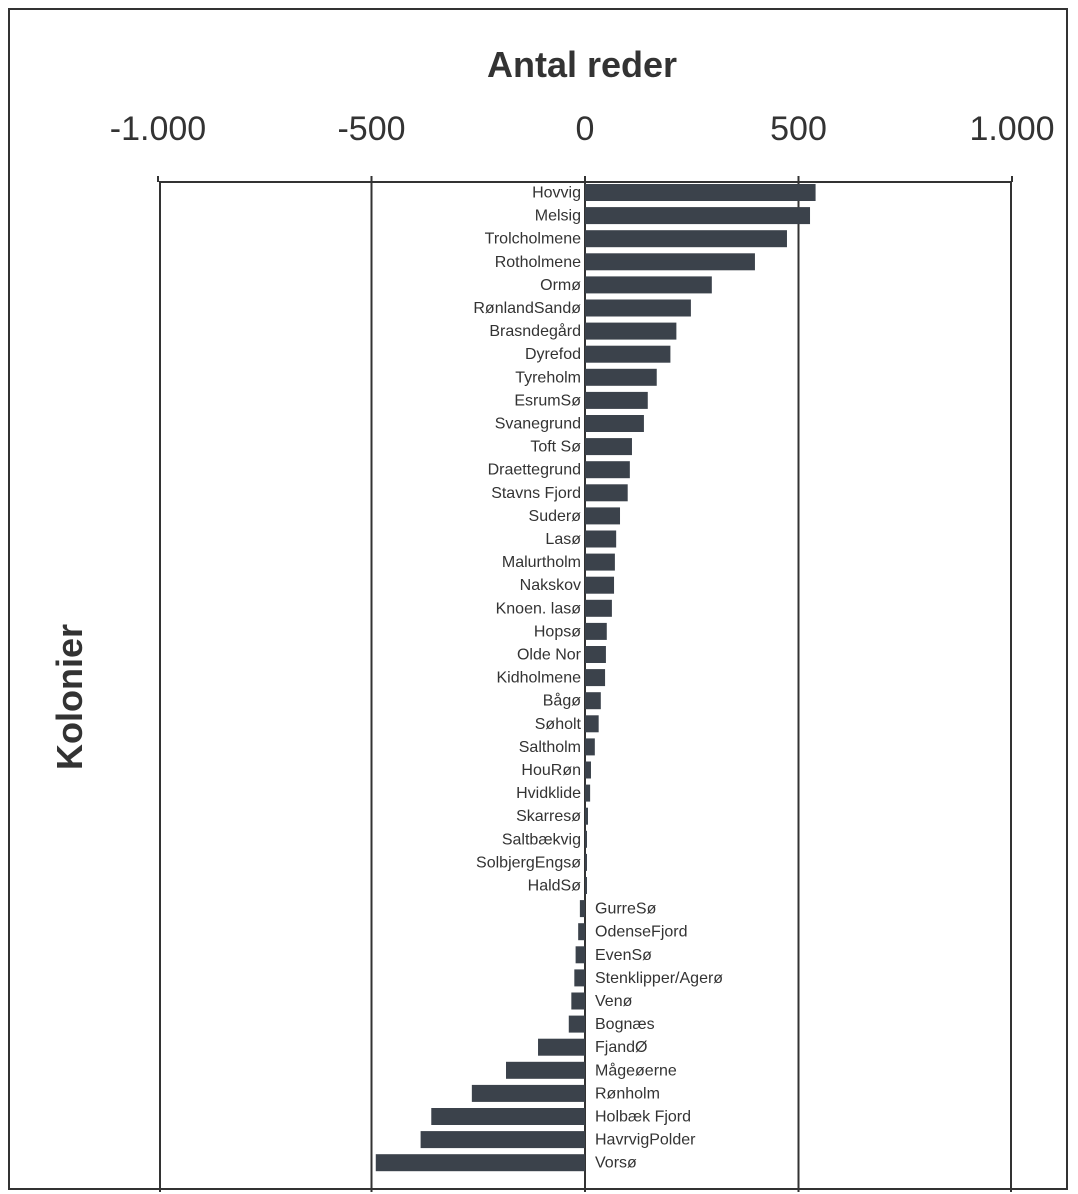  What do you see at coordinates (616, 1163) in the screenshot?
I see `category-label: Vorsø` at bounding box center [616, 1163].